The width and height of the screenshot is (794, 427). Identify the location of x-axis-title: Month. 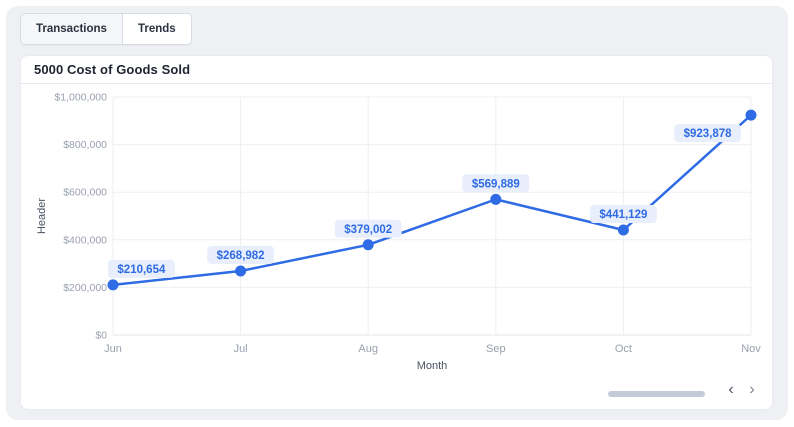
(432, 366).